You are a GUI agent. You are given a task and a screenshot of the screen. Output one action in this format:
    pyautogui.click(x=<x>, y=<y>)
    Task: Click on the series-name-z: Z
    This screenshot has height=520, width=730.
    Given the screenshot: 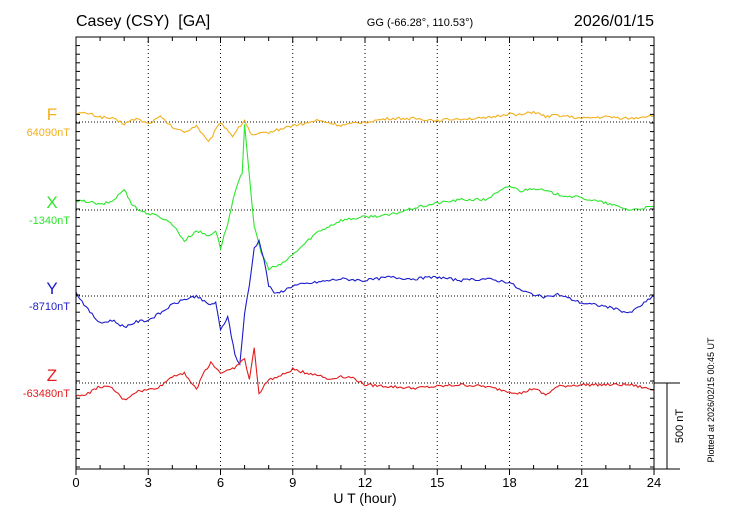 What is the action you would take?
    pyautogui.click(x=52, y=375)
    